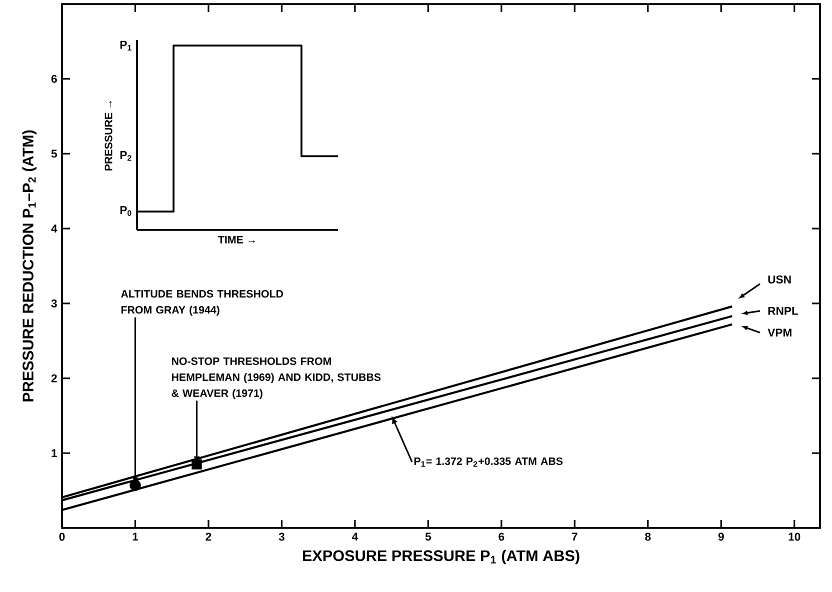 This screenshot has width=832, height=592. What do you see at coordinates (575, 536) in the screenshot?
I see `x-tick-label: 7` at bounding box center [575, 536].